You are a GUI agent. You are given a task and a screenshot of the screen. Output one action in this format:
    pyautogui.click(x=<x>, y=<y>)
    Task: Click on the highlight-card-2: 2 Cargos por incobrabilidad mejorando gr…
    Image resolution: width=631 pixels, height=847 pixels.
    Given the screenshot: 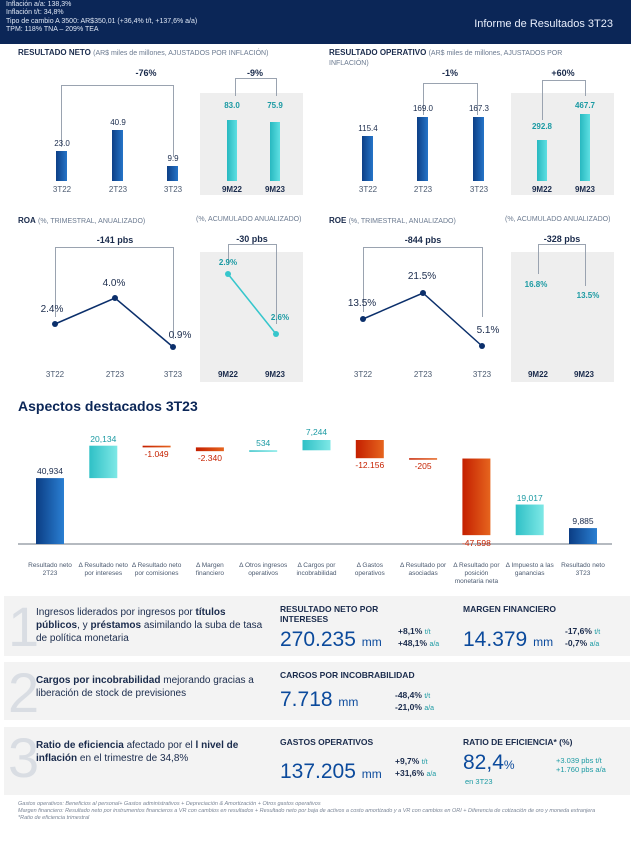 What is the action you would take?
    pyautogui.click(x=317, y=692)
    